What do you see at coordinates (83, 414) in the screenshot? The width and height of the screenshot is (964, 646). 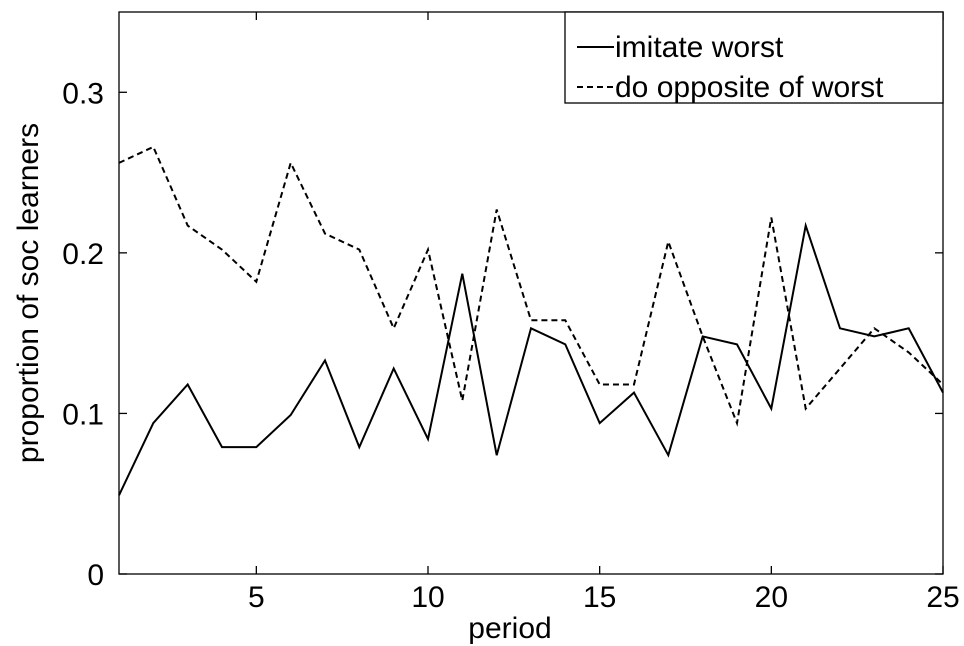 I see `y-tick-label: 0.1` at bounding box center [83, 414].